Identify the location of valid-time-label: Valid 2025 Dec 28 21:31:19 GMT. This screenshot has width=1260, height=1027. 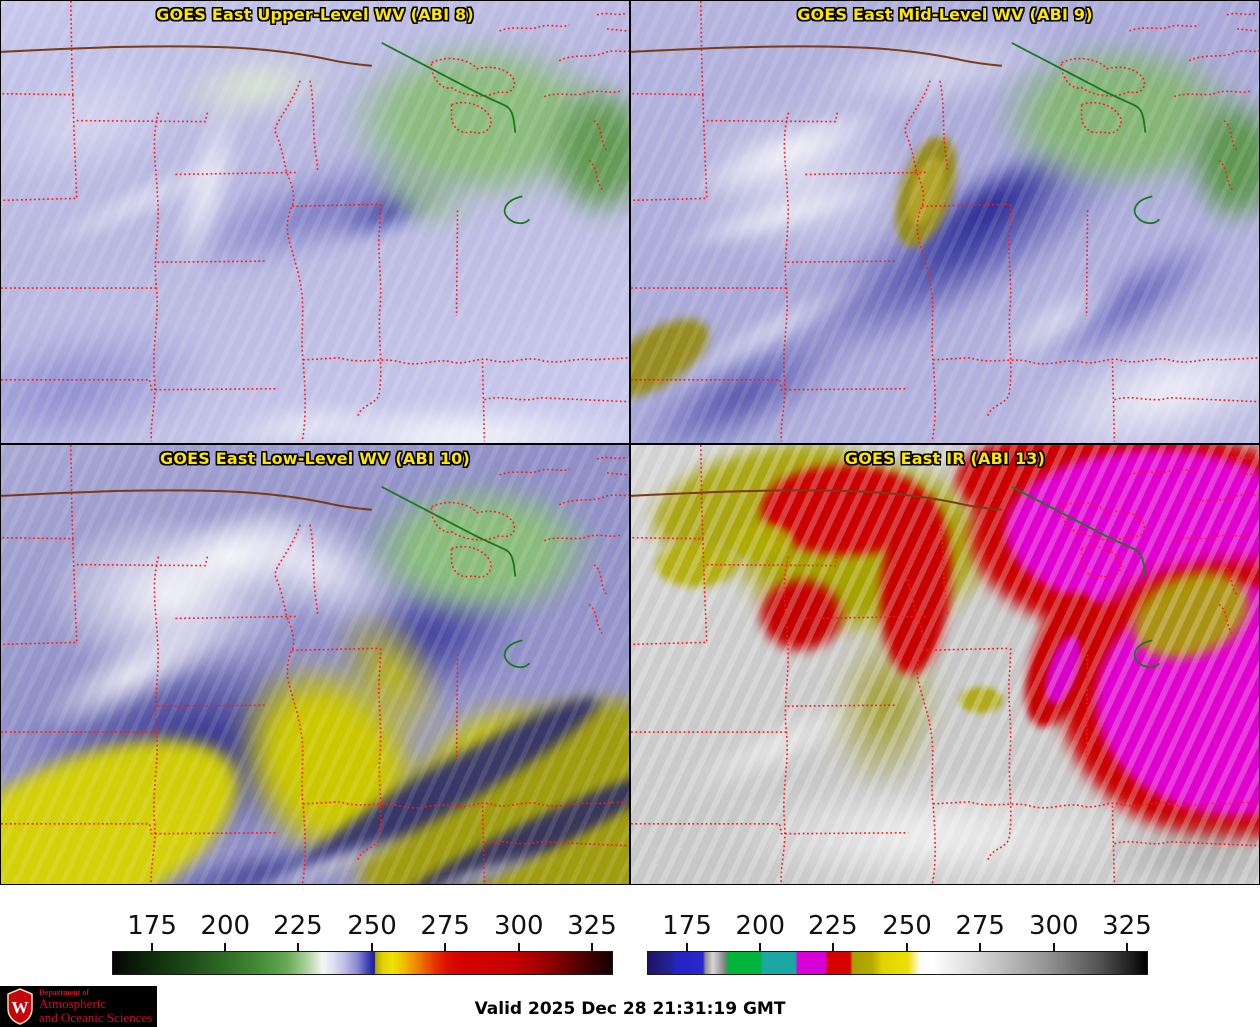
(630, 1009).